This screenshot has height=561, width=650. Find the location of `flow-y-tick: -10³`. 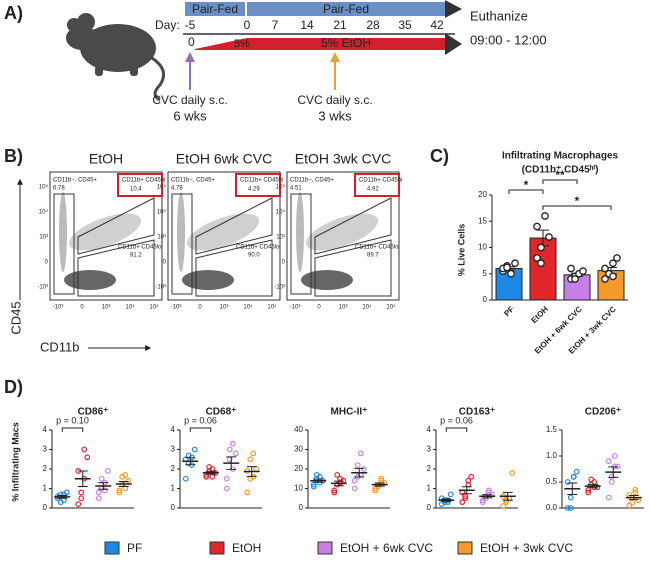

flow-y-tick: -10³ is located at coordinates (42, 288).